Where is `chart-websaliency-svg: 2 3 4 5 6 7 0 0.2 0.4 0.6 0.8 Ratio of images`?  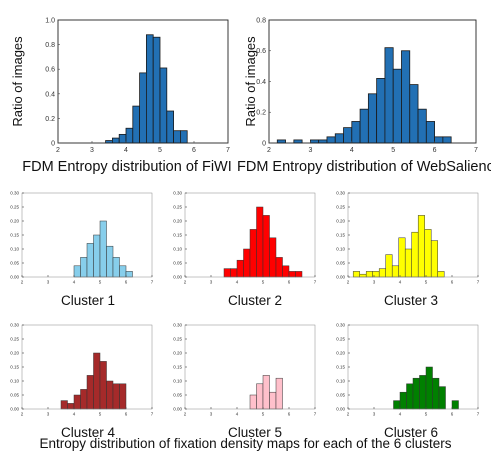
chart-websaliency-svg: 2 3 4 5 6 7 0 0.2 0.4 0.6 0.8 Ratio of images is located at coordinates (360, 85).